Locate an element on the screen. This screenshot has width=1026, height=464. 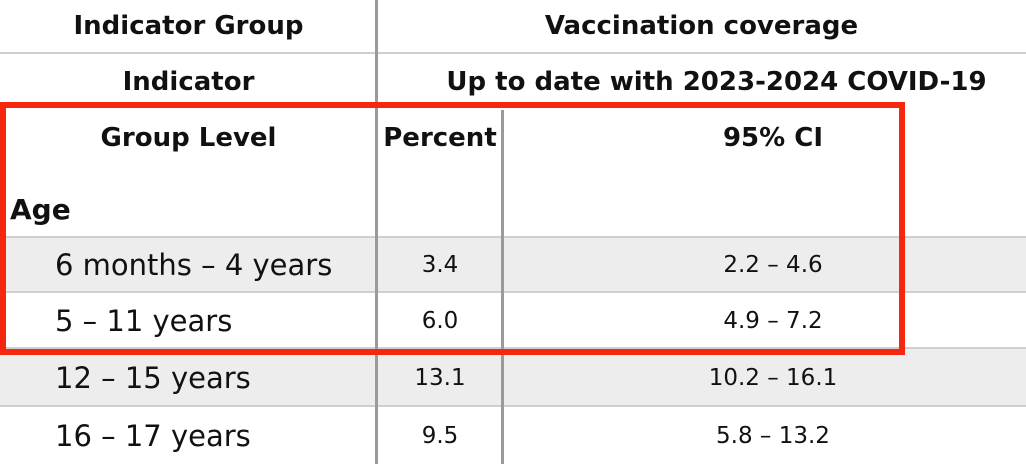
indicator-label: Indicator is located at coordinates (188, 82).